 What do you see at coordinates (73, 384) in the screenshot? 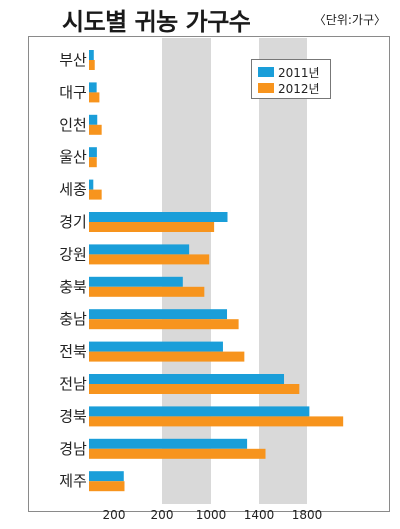
I see `category-label: 전남` at bounding box center [73, 384].